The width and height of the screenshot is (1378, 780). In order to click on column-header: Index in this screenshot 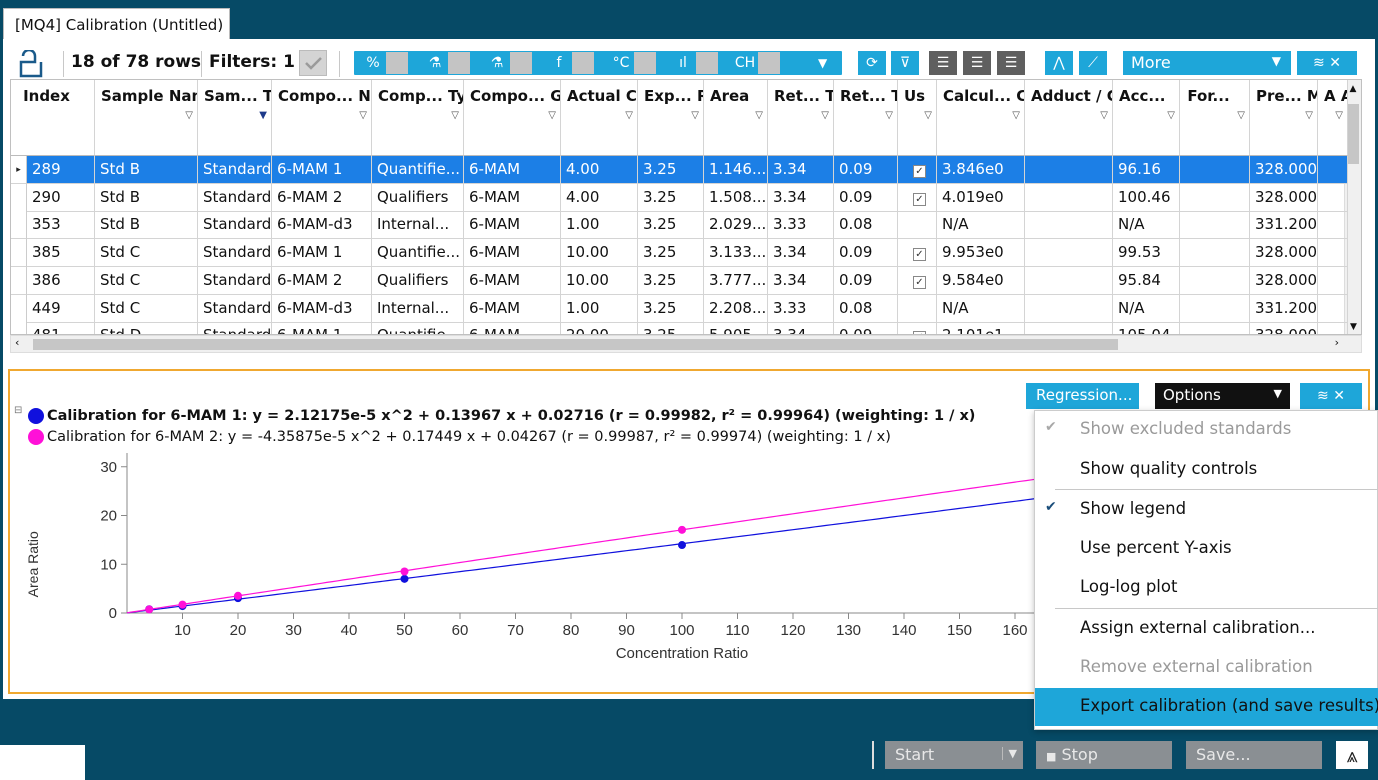, I will do `click(53, 118)`.